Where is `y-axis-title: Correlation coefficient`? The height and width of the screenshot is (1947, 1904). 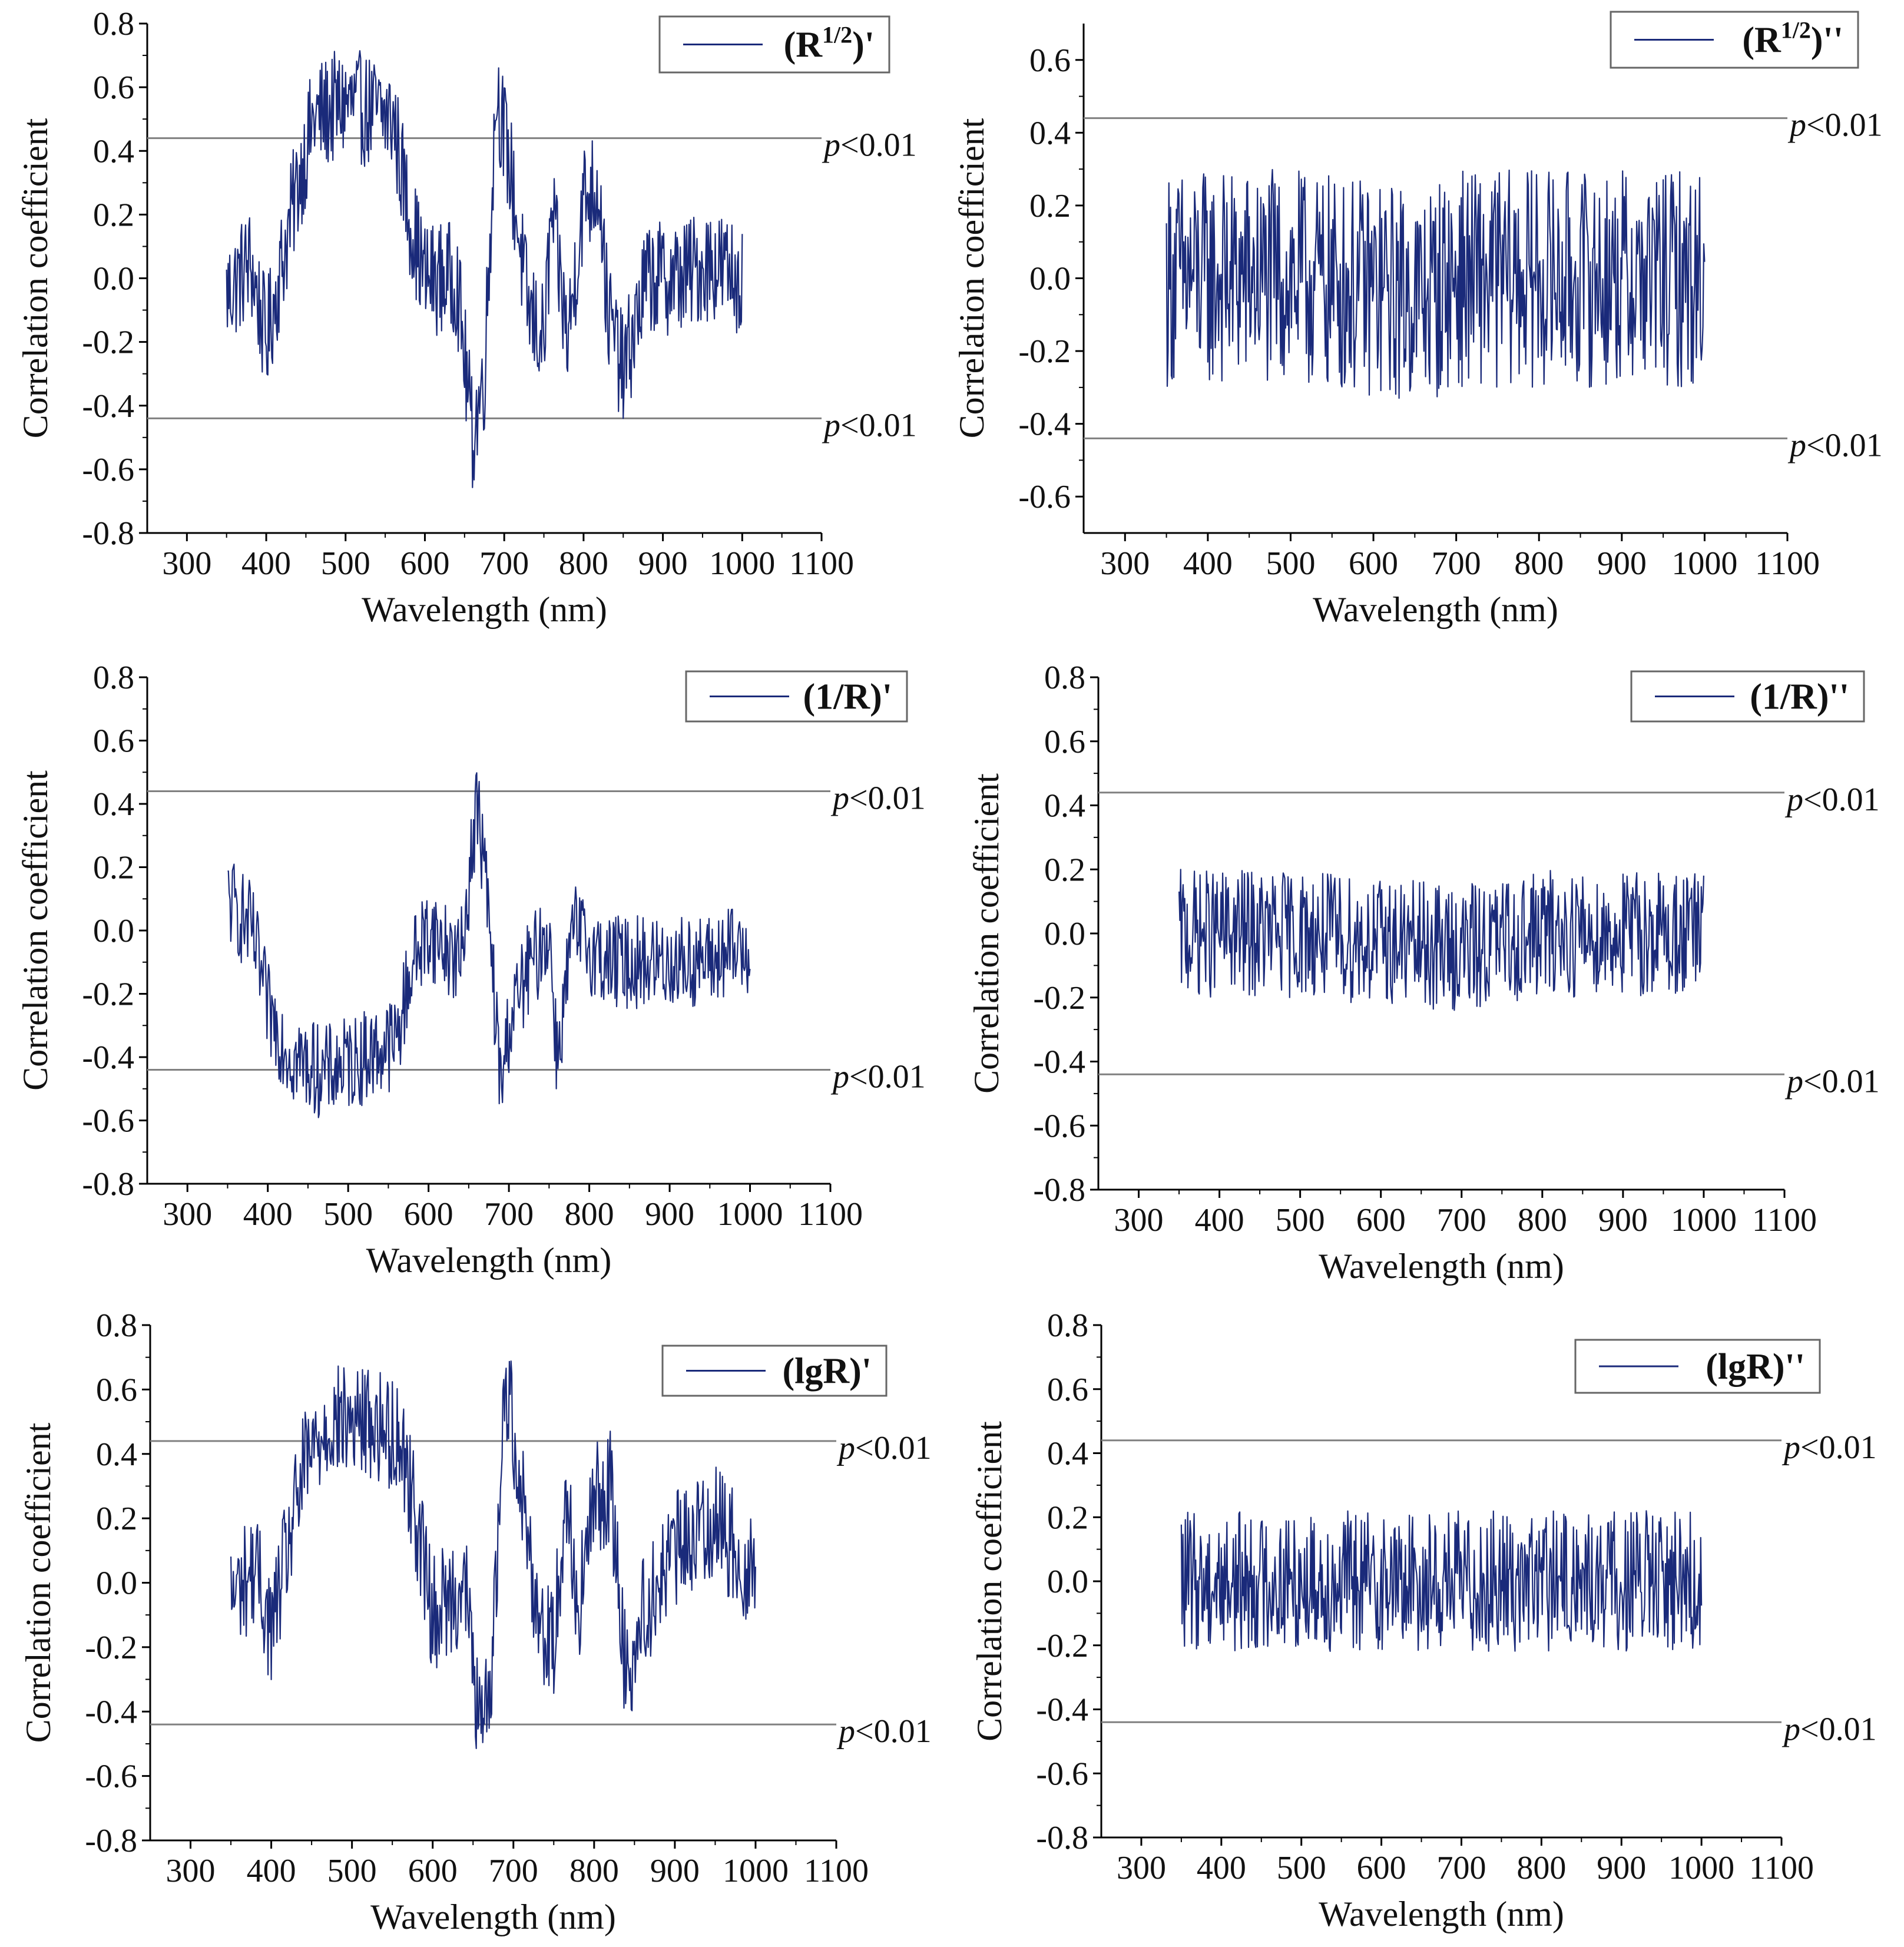 y-axis-title: Correlation coefficient is located at coordinates (971, 278).